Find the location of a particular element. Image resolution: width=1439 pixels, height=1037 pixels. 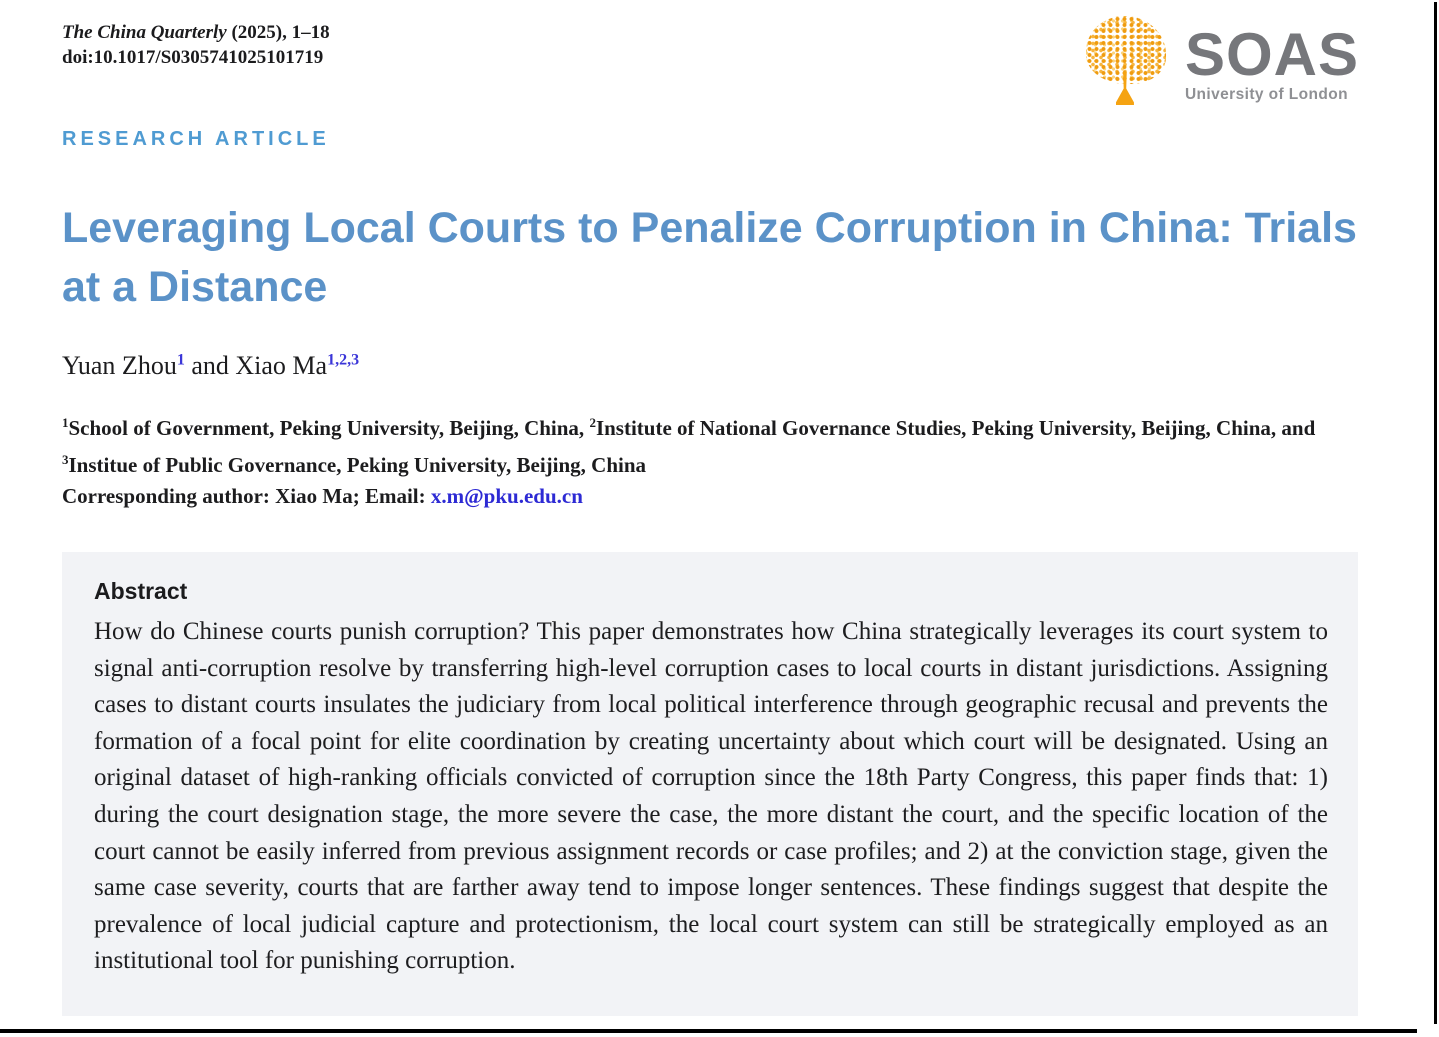

affiliation-marker-2: 2 is located at coordinates (592, 422).